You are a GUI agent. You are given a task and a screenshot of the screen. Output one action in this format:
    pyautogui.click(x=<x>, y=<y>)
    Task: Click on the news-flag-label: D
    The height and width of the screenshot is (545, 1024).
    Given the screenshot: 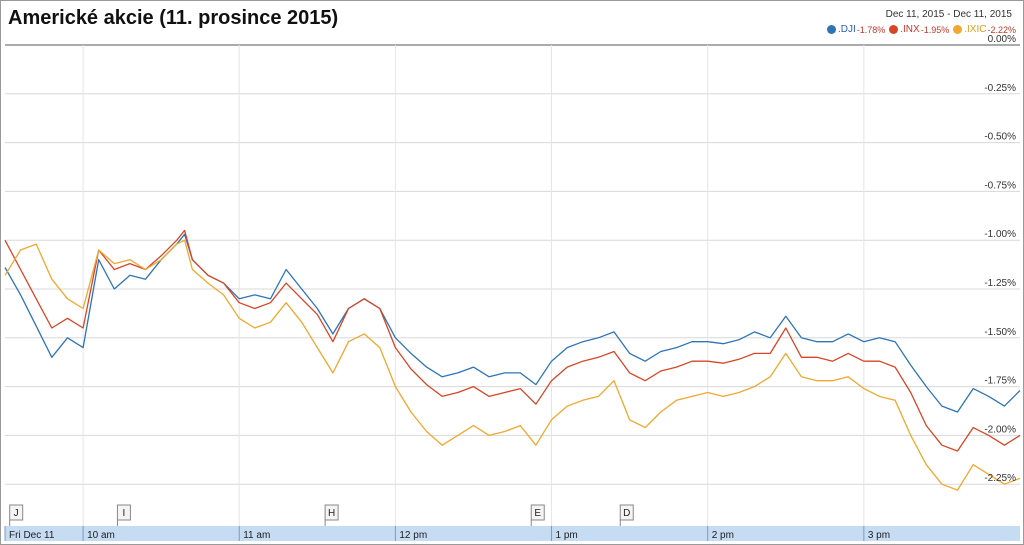 What is the action you would take?
    pyautogui.click(x=626, y=513)
    